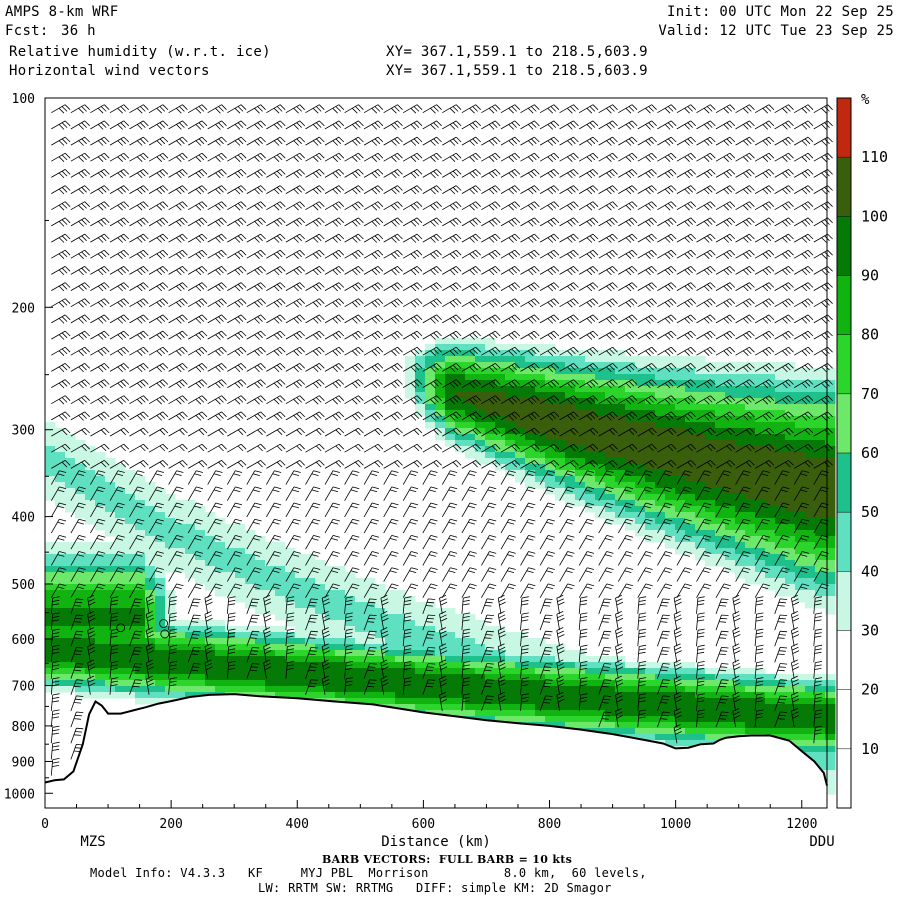 The image size is (900, 900). I want to click on valid-time: Valid: 12 UTC Tue 23 Sep 25, so click(776, 31).